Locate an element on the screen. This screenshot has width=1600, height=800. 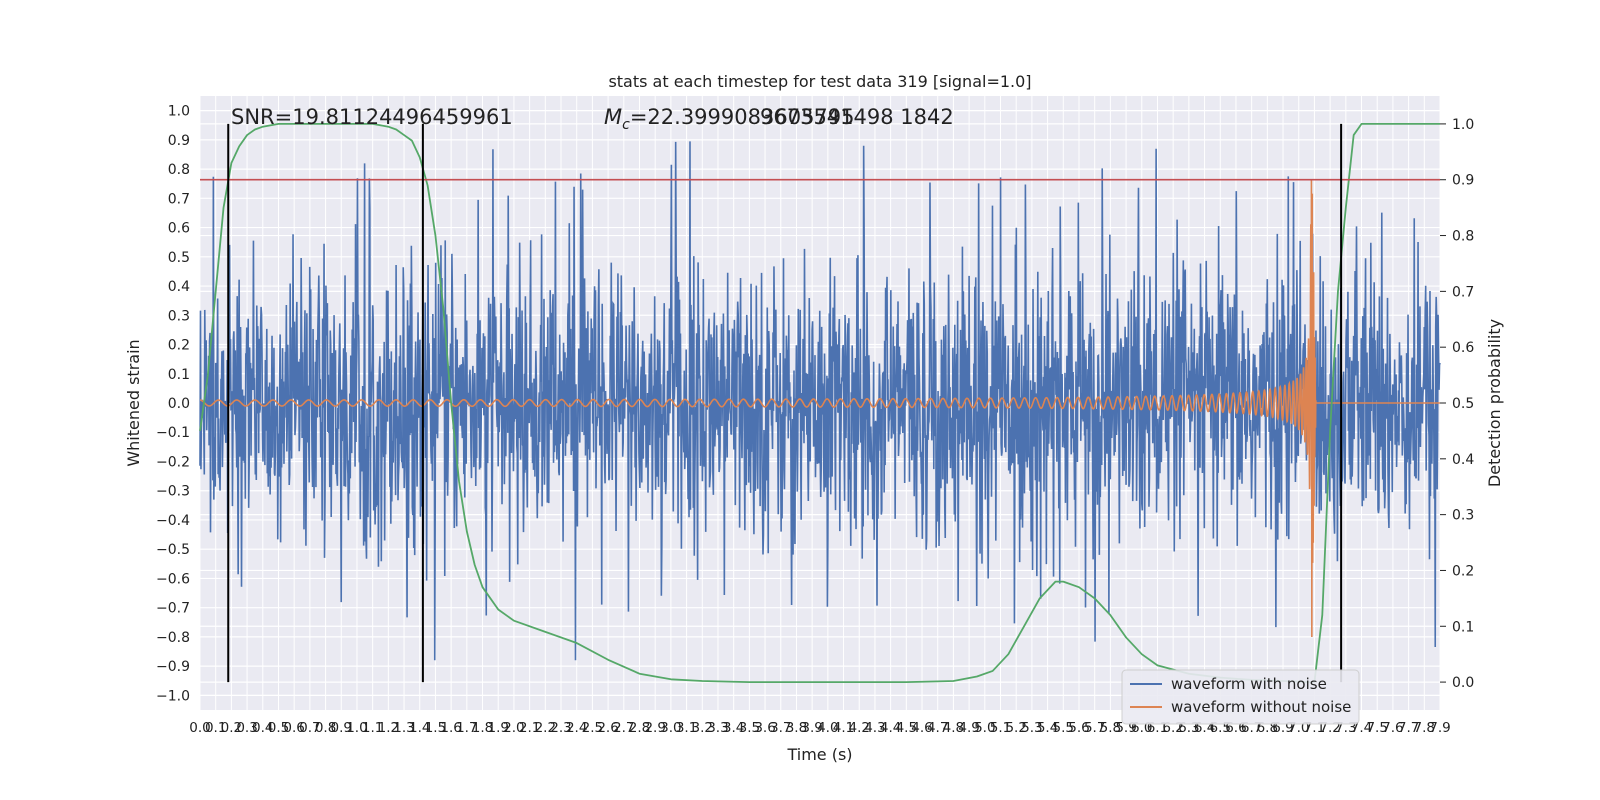
x-axis-label: Time (s) is located at coordinates (819, 754).